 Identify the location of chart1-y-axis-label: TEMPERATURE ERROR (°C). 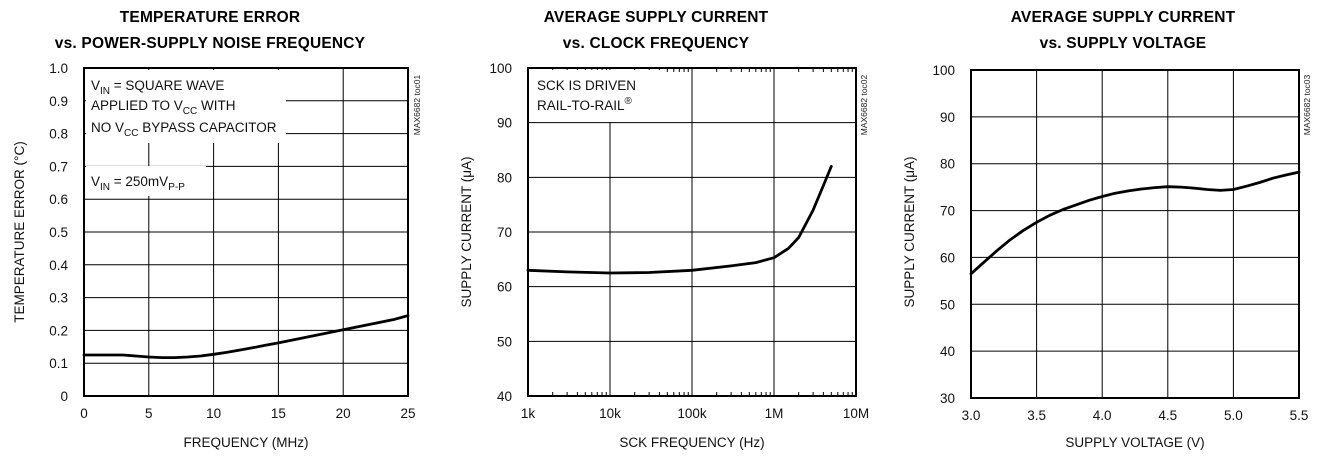
(19, 231).